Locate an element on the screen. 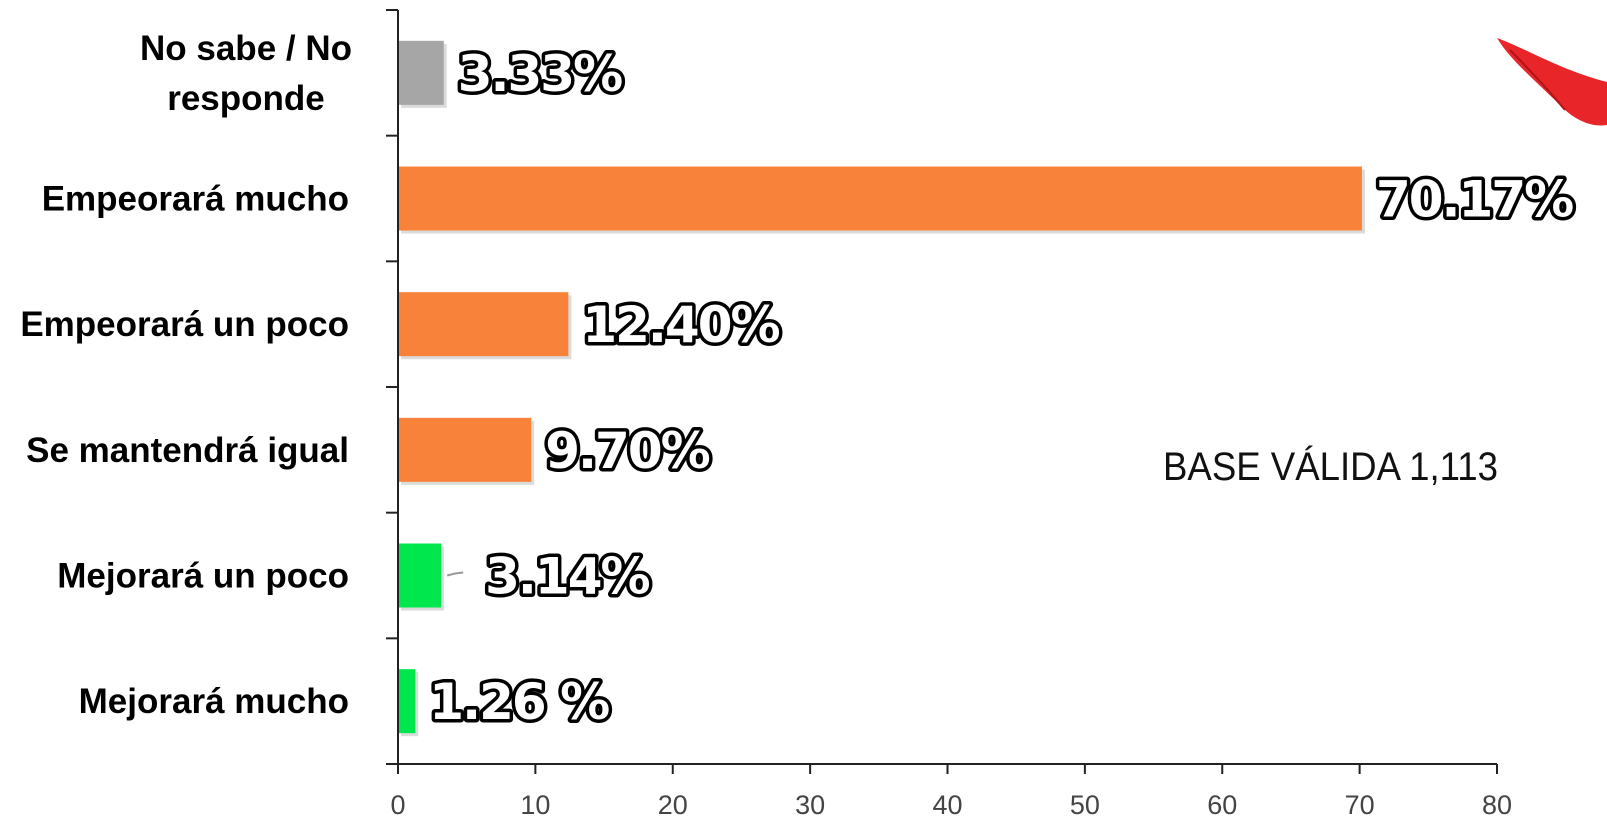 Image resolution: width=1607 pixels, height=837 pixels. category-label: Mejorará un poco is located at coordinates (203, 576).